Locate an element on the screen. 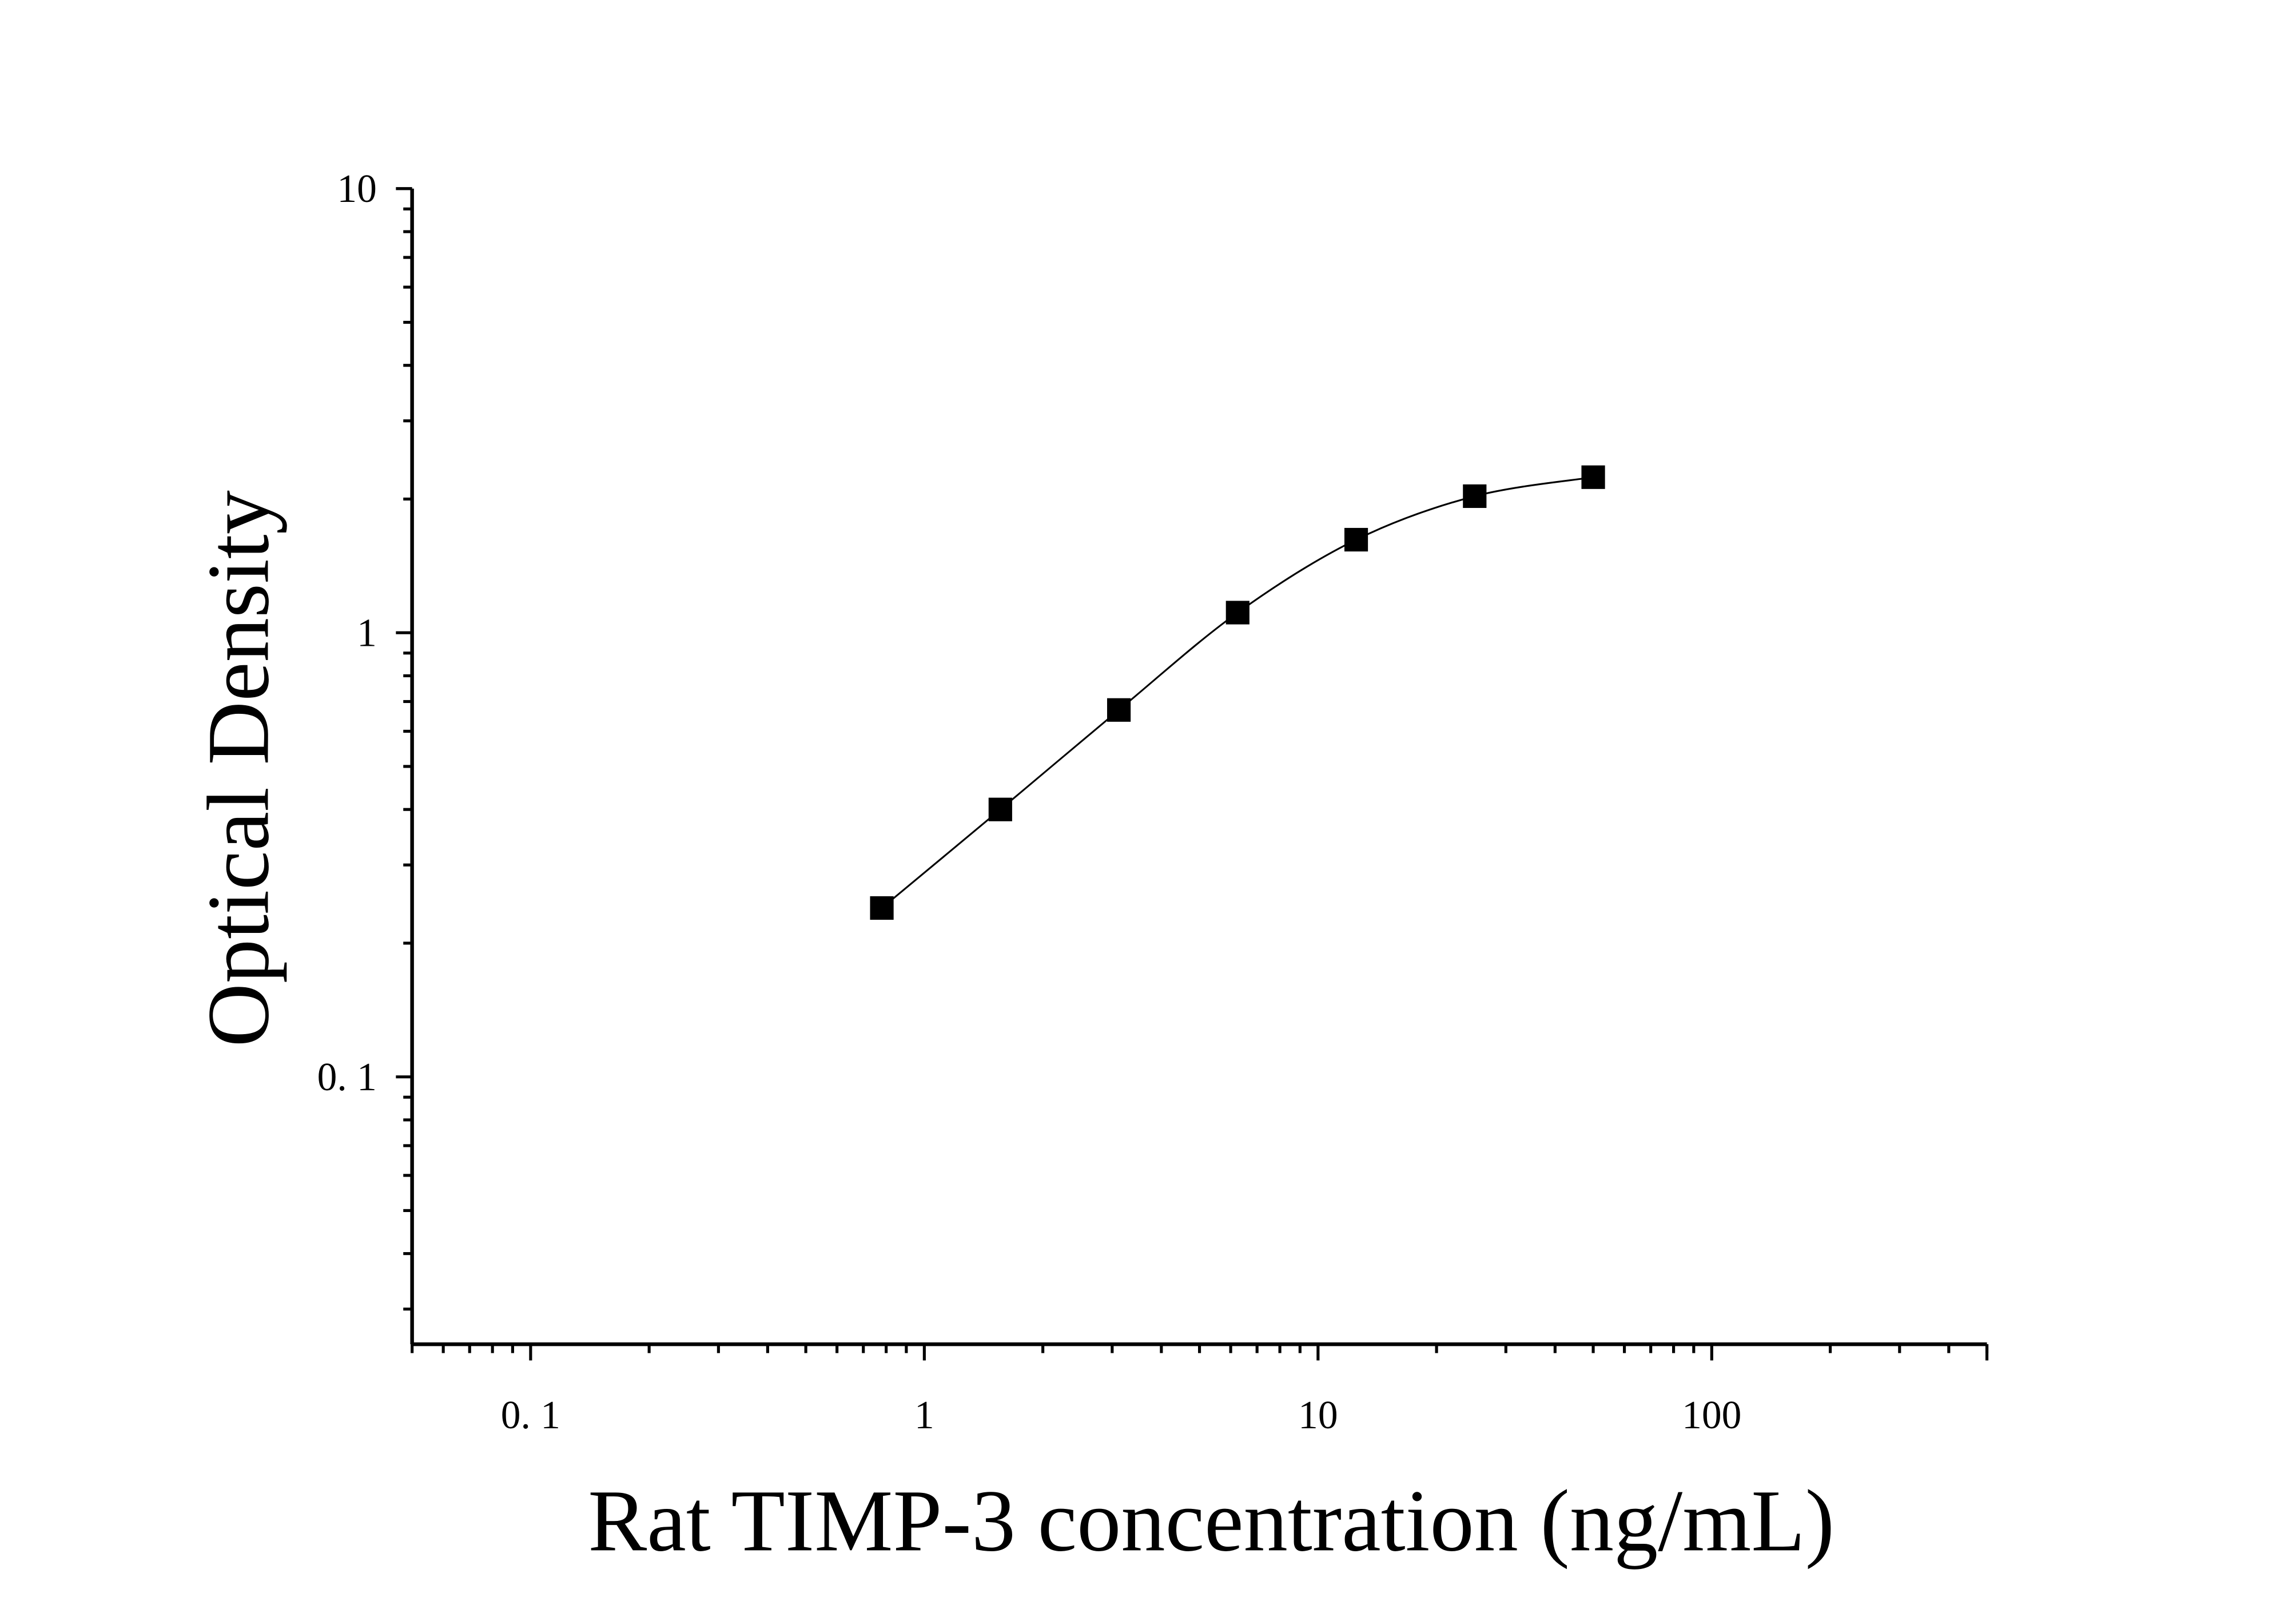 This screenshot has height=1605, width=2296. data-points is located at coordinates (1237, 692).